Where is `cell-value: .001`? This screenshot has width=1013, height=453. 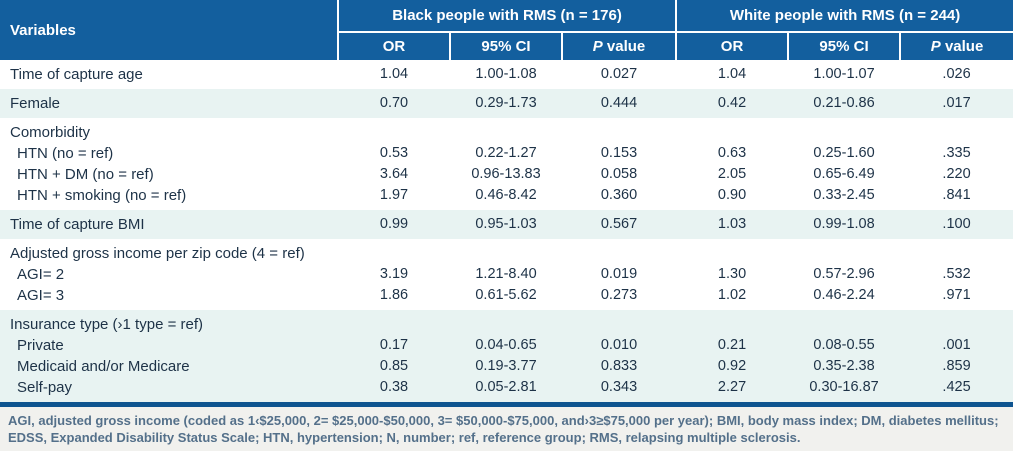
cell-value: .001 is located at coordinates (956, 345).